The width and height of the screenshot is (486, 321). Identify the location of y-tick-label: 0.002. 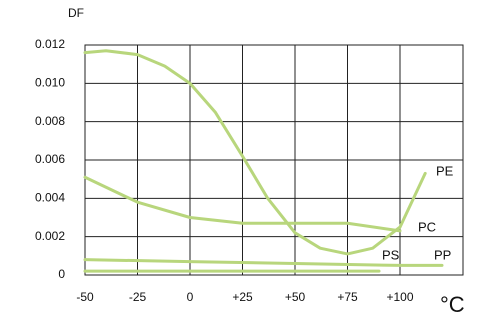
(50, 236).